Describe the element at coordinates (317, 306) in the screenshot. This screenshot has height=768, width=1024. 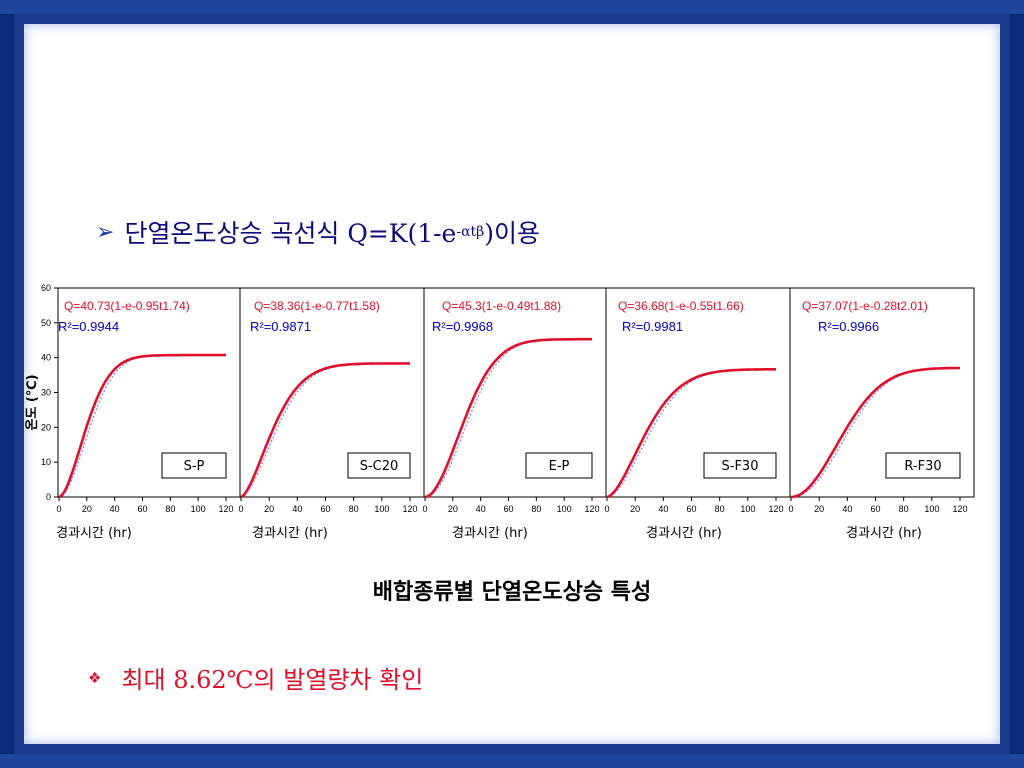
I see `fit-equation: Q=38.36(1-e-0.77t1.58)` at that location.